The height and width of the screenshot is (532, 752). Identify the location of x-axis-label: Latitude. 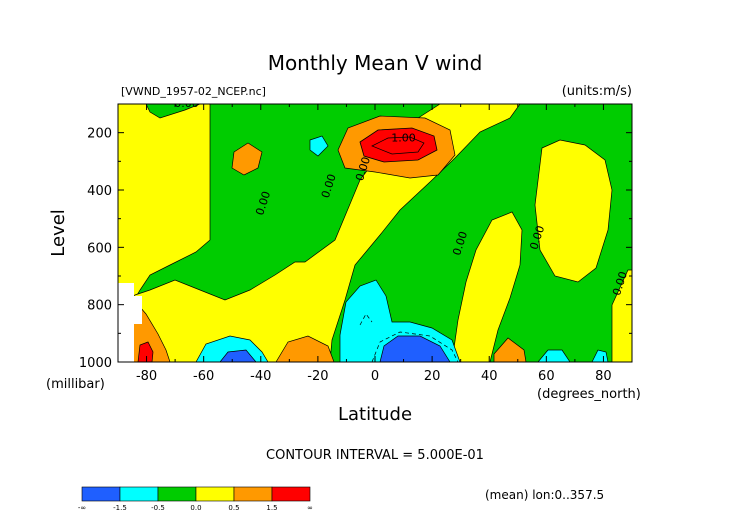
(375, 414).